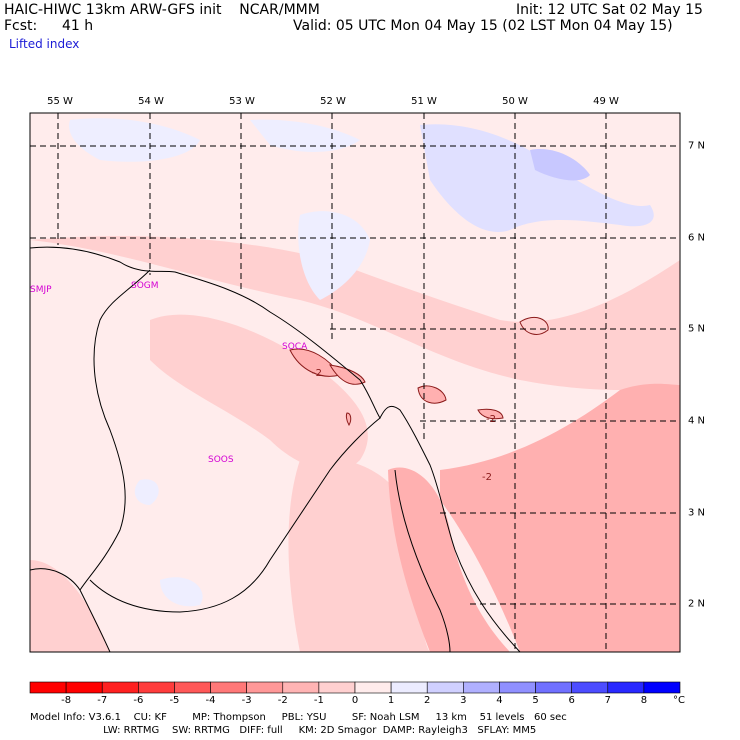 Image resolution: width=740 pixels, height=740 pixels. What do you see at coordinates (333, 101) in the screenshot?
I see `lon-tick: 52 W` at bounding box center [333, 101].